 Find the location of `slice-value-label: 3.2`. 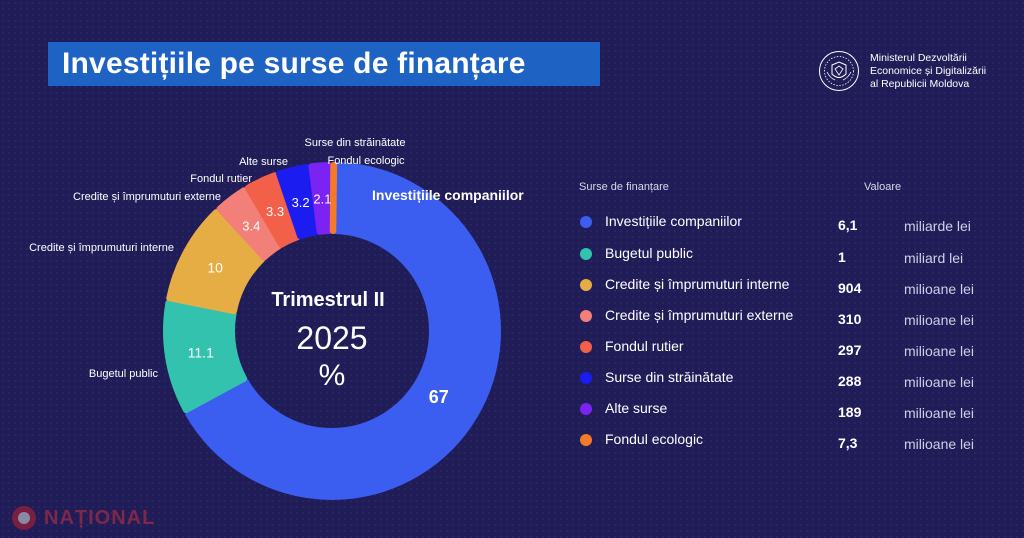

slice-value-label: 3.2 is located at coordinates (301, 202).